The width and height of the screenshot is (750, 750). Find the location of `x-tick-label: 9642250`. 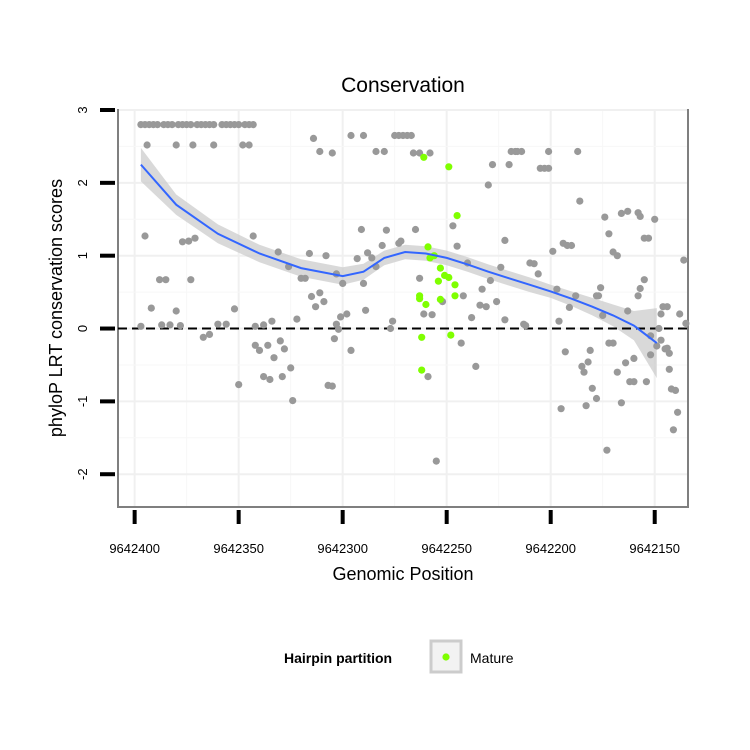

x-tick-label: 9642250 is located at coordinates (446, 548).